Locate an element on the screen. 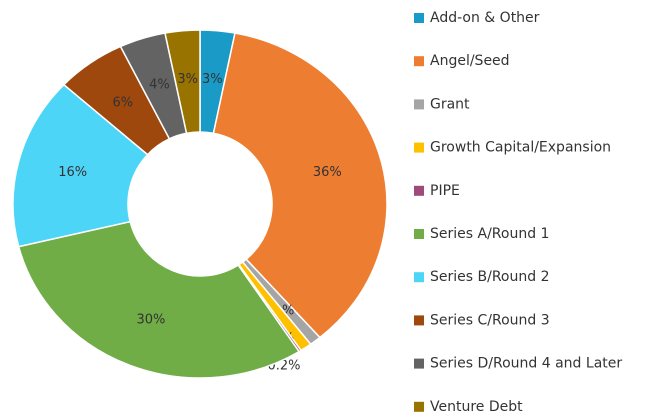 This screenshot has height=416, width=669. legend-text: Series C/Round 3 is located at coordinates (490, 320).